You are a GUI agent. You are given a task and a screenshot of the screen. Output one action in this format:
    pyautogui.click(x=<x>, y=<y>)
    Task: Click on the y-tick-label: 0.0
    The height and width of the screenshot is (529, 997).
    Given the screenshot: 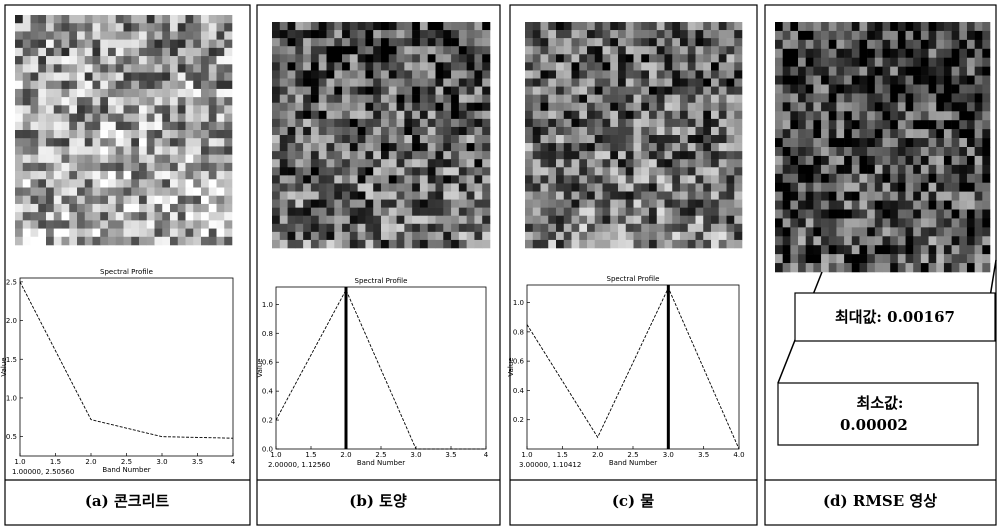 What is the action you would take?
    pyautogui.click(x=267, y=450)
    